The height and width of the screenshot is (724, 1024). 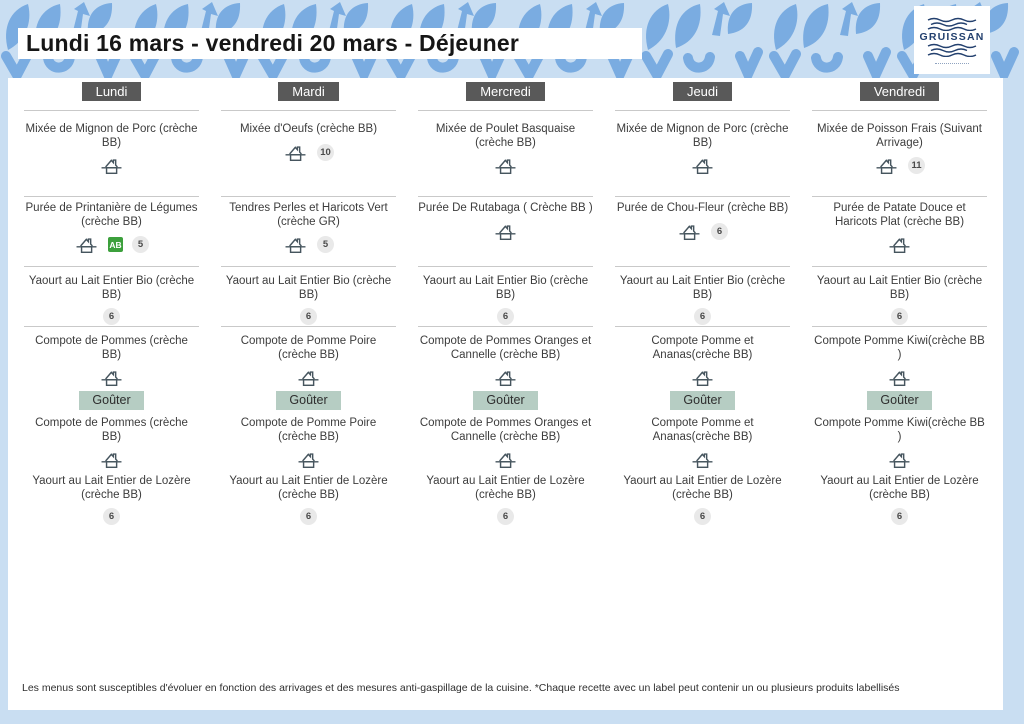 What do you see at coordinates (308, 129) in the screenshot?
I see `dish-text: Mixée d'Oeufs (crèche BB)` at bounding box center [308, 129].